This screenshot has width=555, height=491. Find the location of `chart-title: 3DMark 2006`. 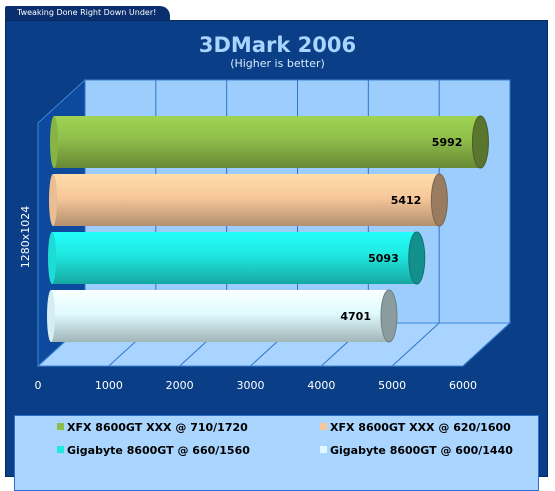

chart-title: 3DMark 2006 is located at coordinates (277, 45).